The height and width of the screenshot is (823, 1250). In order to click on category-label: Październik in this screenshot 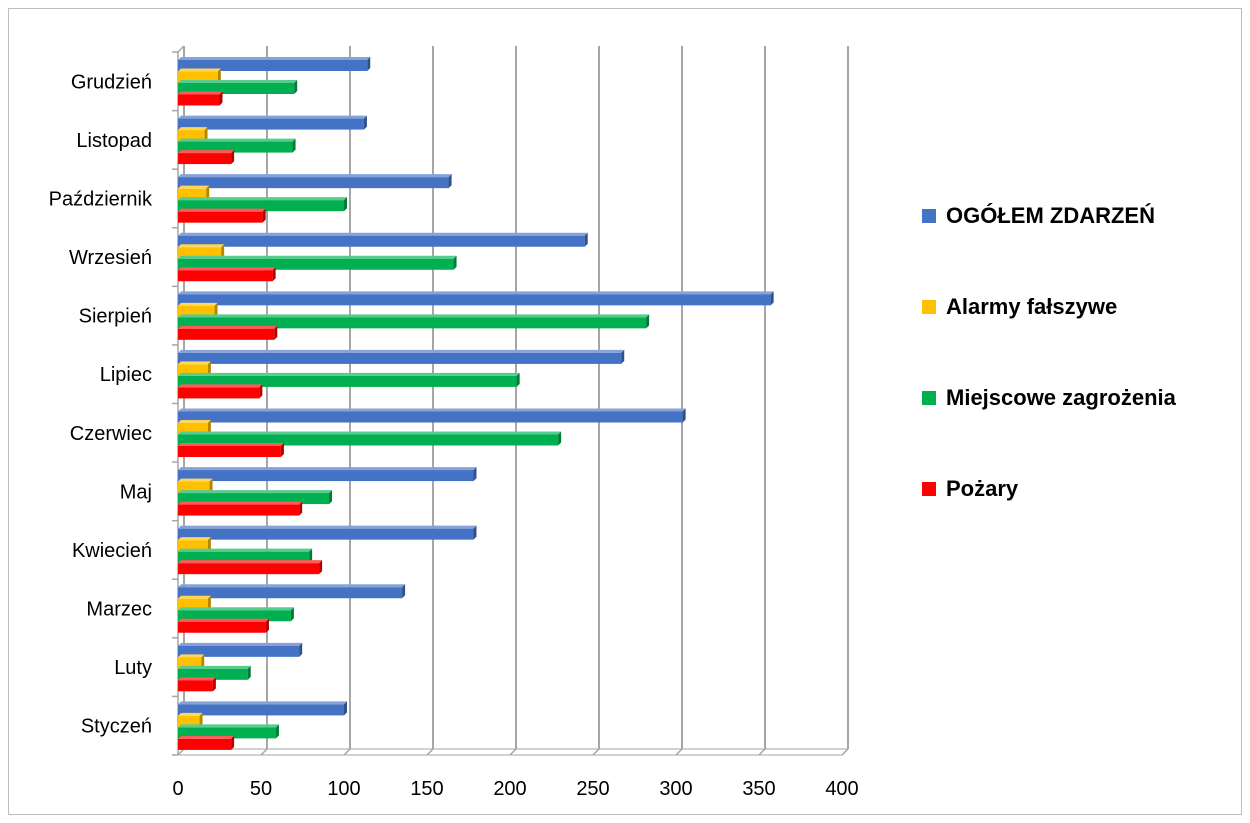, I will do `click(101, 199)`.